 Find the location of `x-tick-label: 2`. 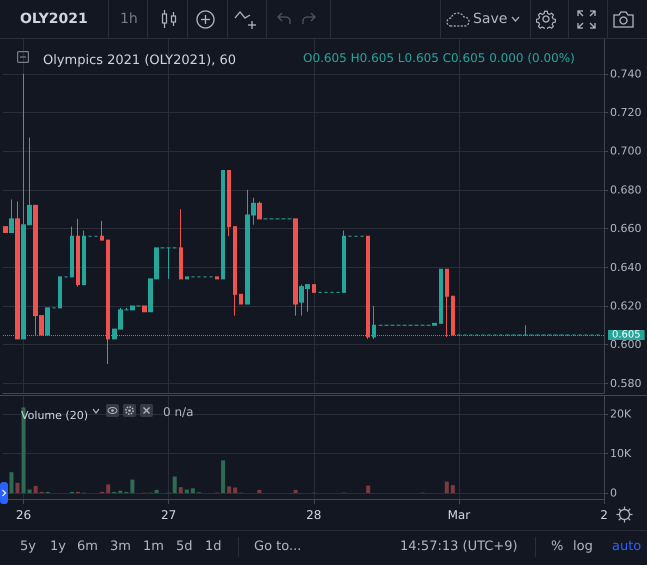

x-tick-label: 2 is located at coordinates (604, 515).